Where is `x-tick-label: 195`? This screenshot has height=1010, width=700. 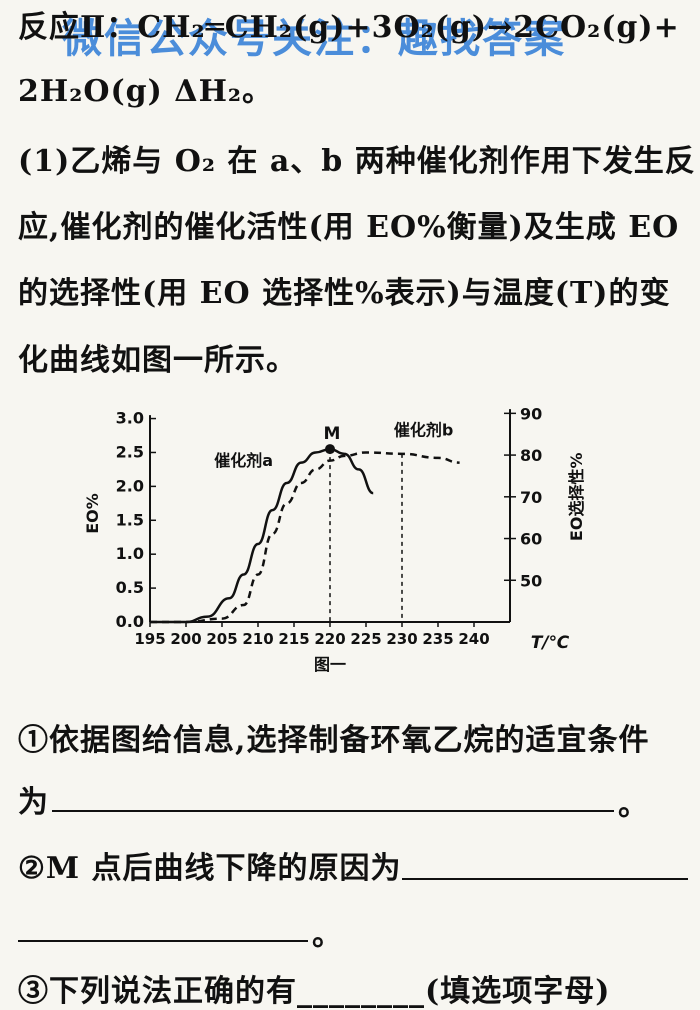
x-tick-label: 195 is located at coordinates (149, 639).